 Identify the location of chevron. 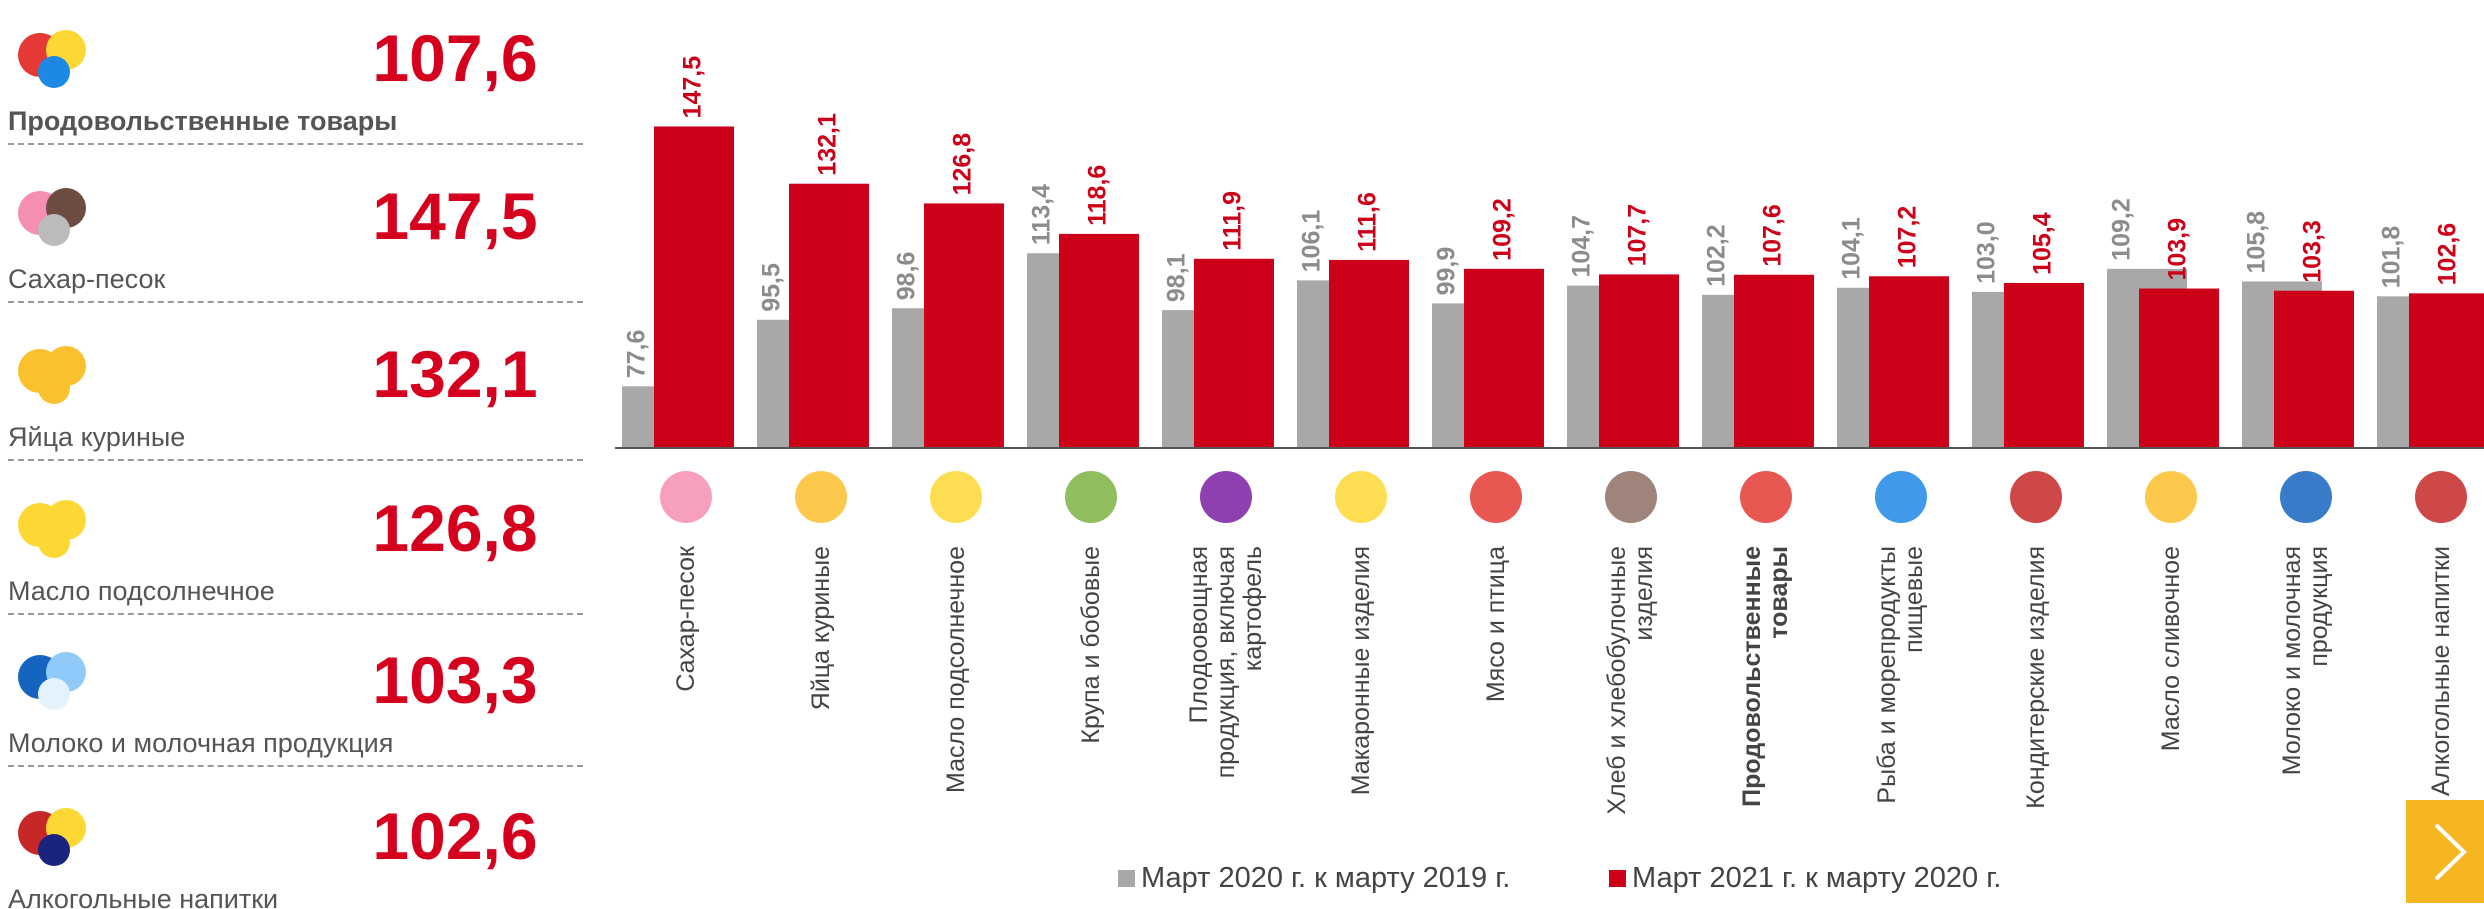
(2450, 852).